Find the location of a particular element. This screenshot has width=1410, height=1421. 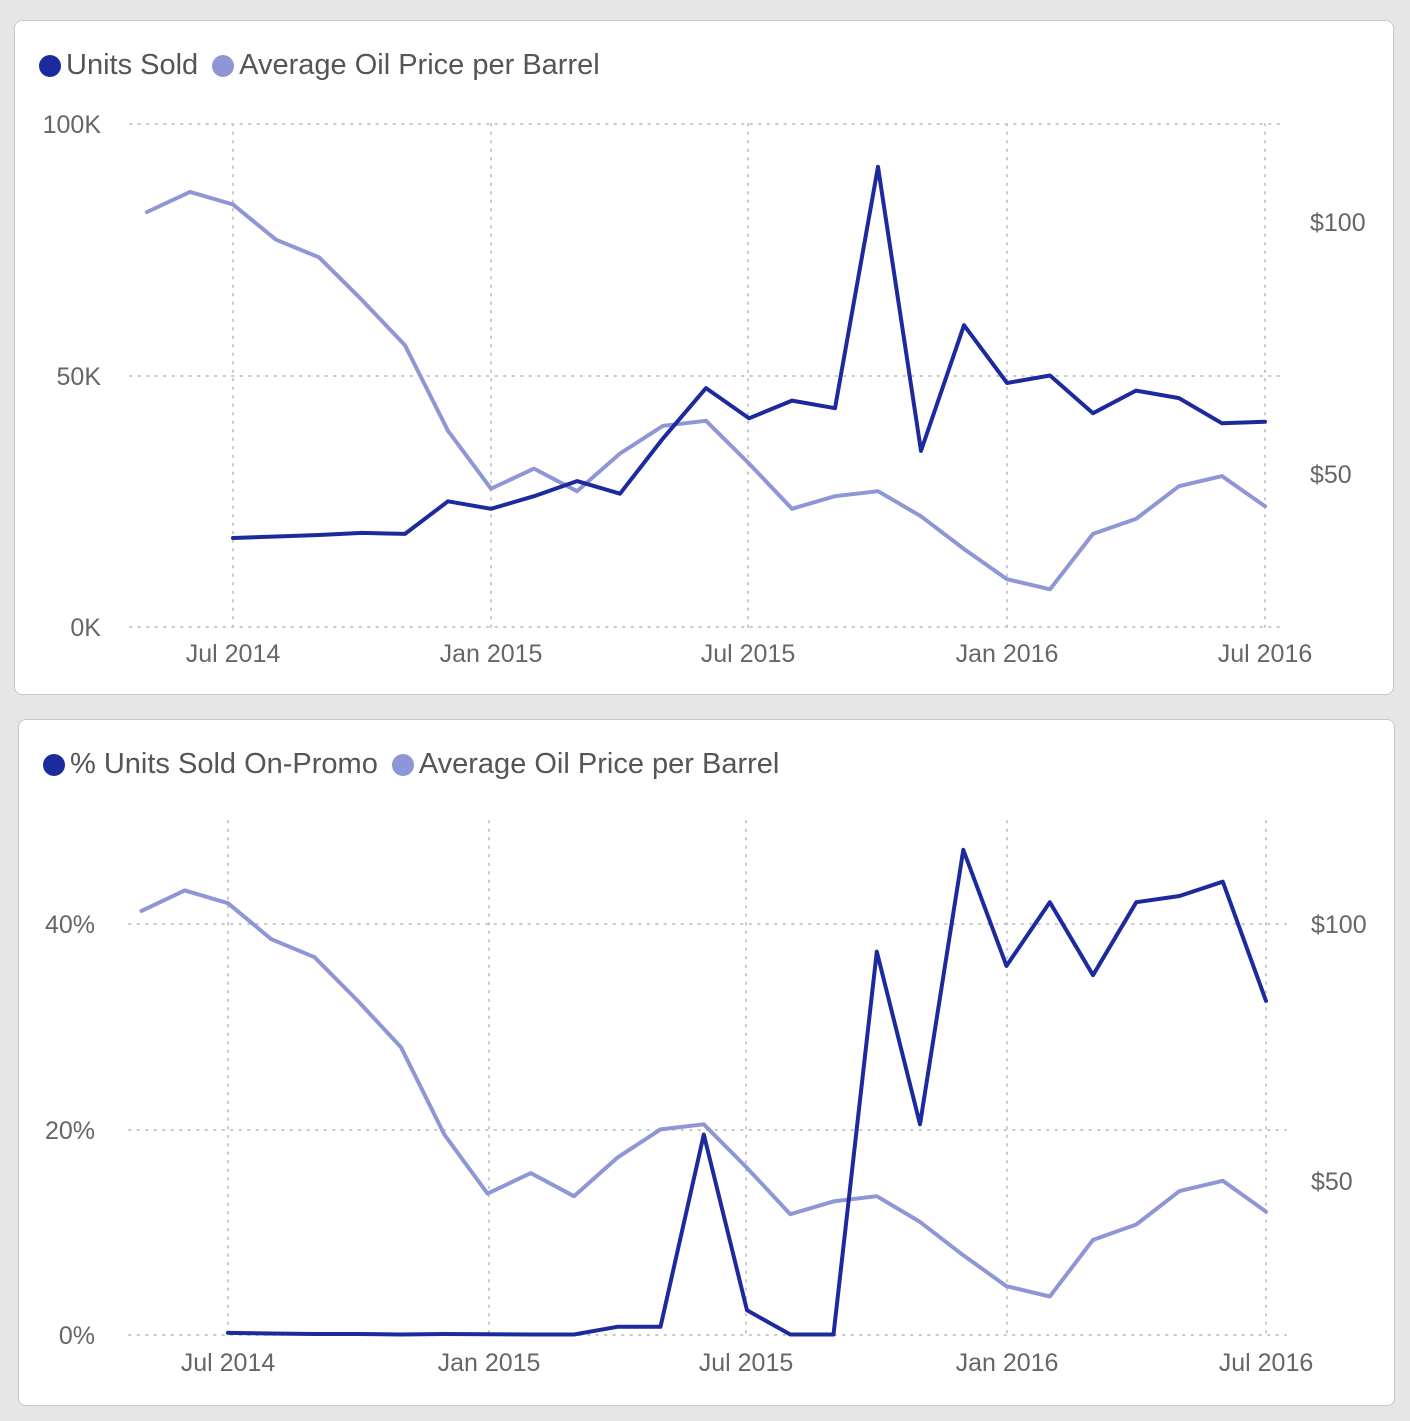

legend-item-promo-share: % Units Sold On-Promo is located at coordinates (210, 764).